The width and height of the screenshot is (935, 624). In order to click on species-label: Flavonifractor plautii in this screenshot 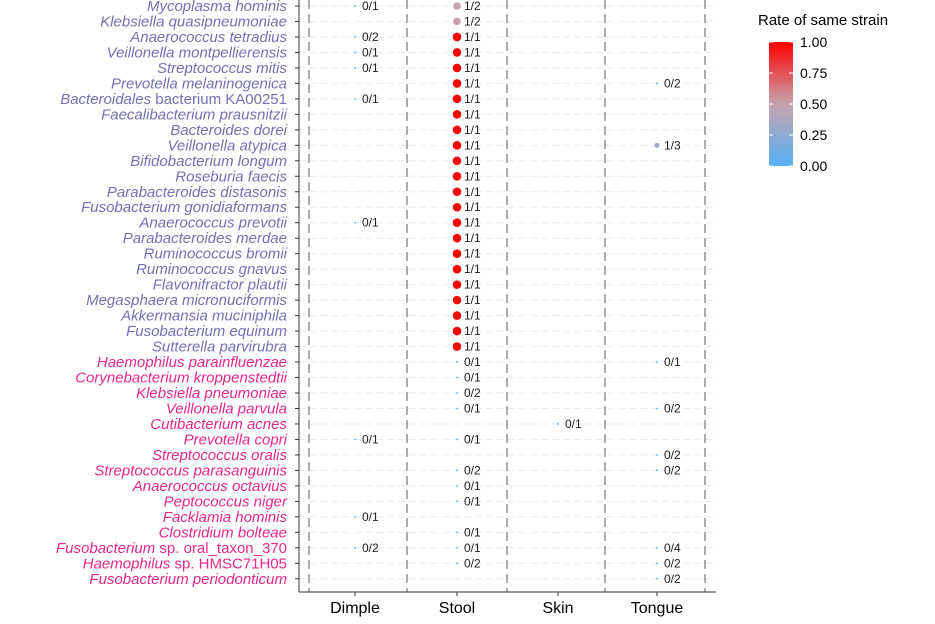, I will do `click(220, 285)`.